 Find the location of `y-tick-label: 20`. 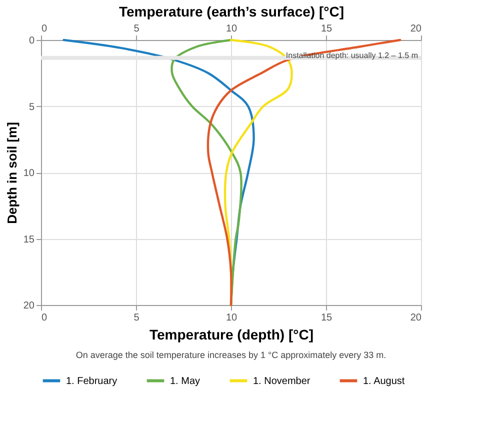

y-tick-label: 20 is located at coordinates (29, 306).